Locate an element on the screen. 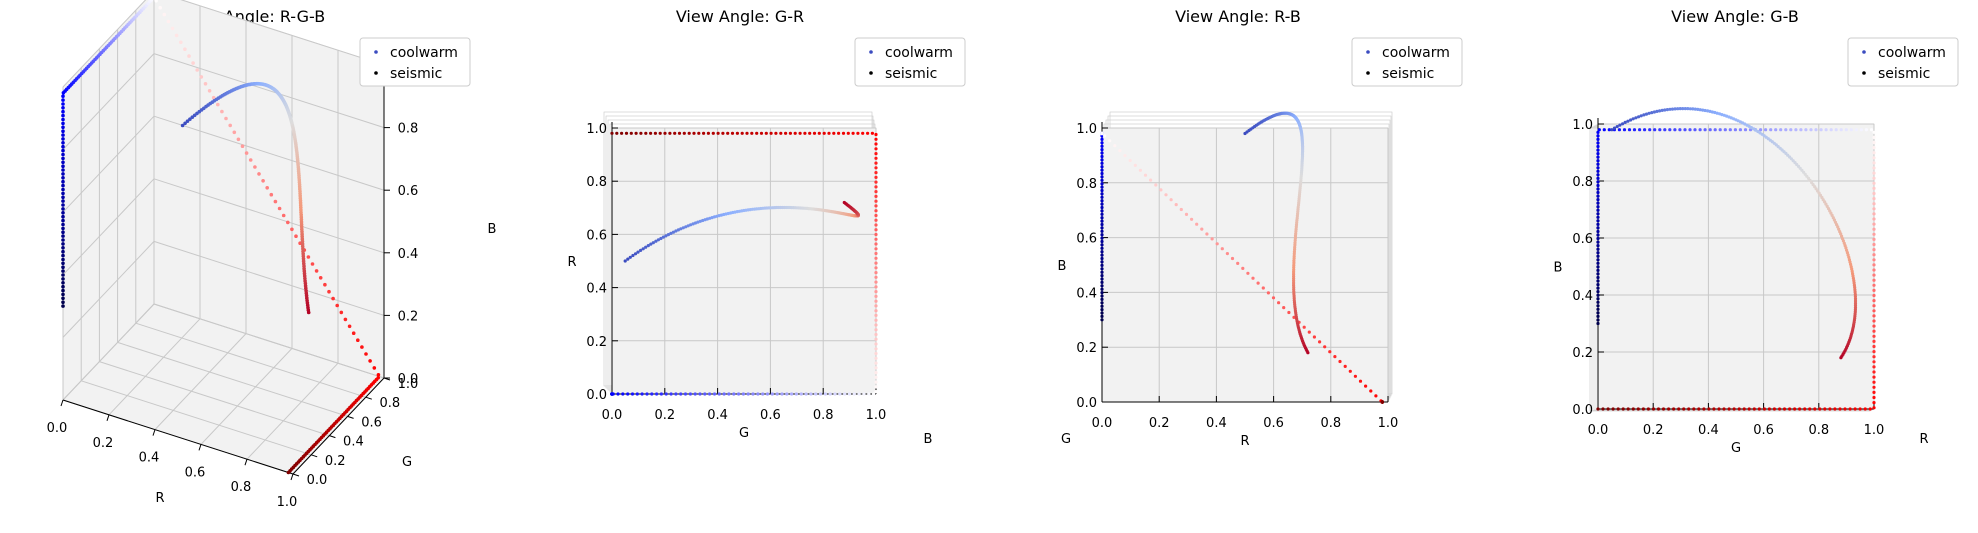 The image size is (1978, 533). y-tick-label: 1.0 is located at coordinates (1582, 125).